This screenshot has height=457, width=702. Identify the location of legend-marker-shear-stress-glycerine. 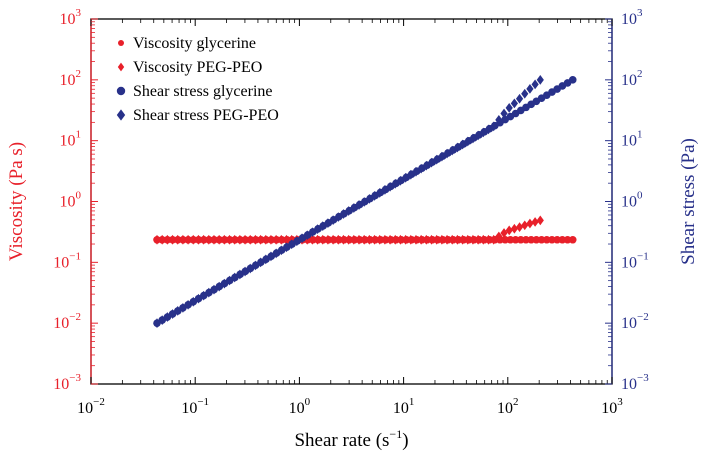
(121, 91).